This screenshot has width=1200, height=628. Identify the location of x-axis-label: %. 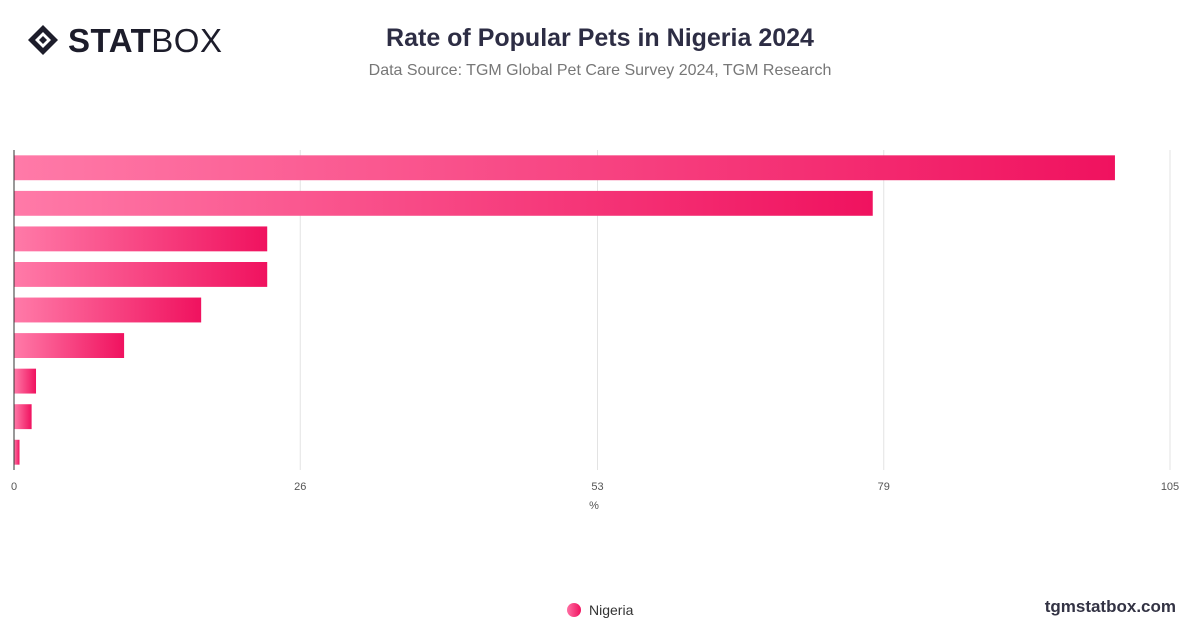
(594, 506).